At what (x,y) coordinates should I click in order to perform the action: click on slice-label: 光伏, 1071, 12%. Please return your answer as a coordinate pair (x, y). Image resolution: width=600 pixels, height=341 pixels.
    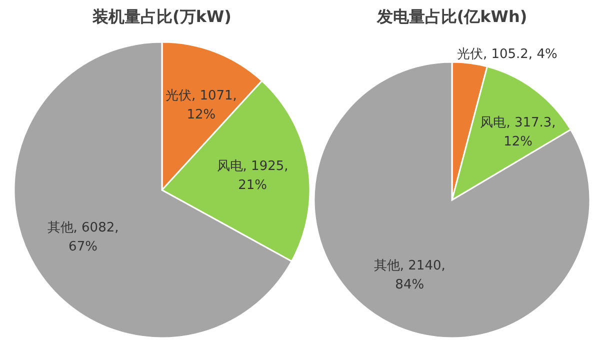
    Looking at the image, I should click on (201, 105).